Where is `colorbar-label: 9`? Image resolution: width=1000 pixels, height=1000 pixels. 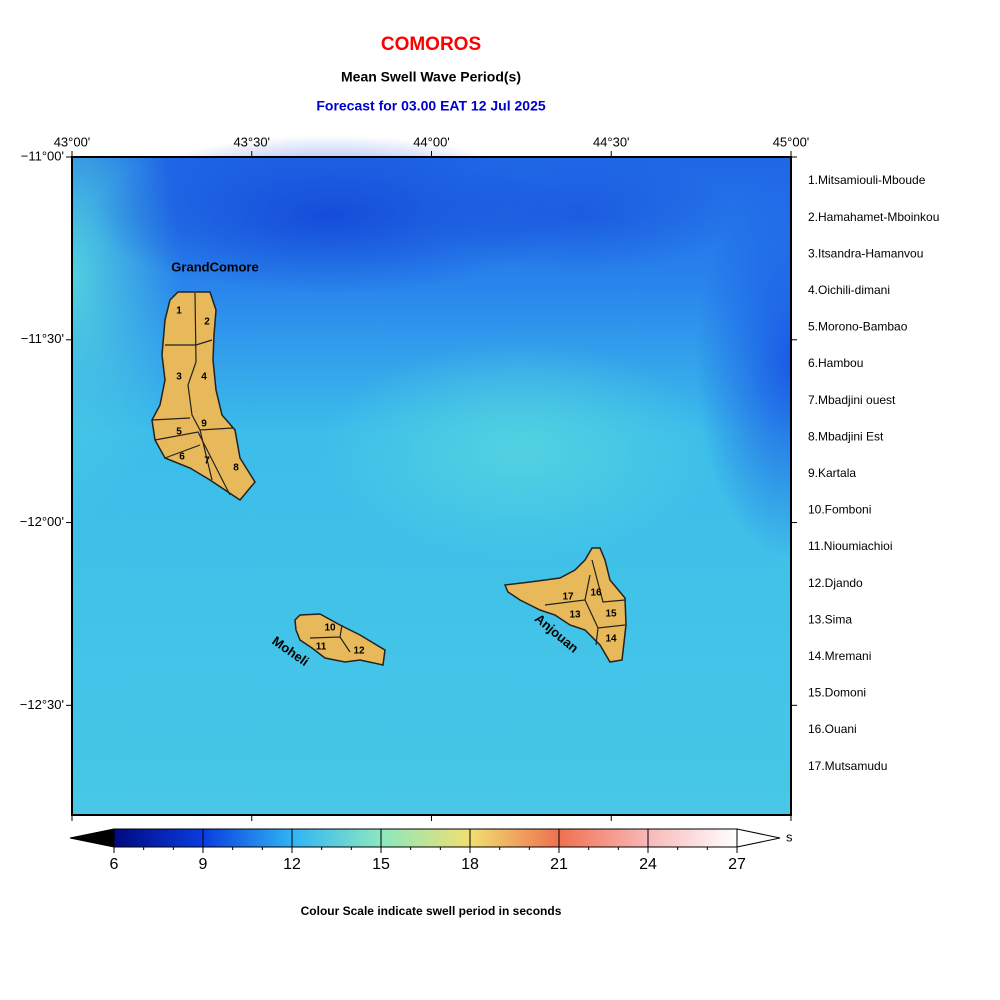 colorbar-label: 9 is located at coordinates (203, 864).